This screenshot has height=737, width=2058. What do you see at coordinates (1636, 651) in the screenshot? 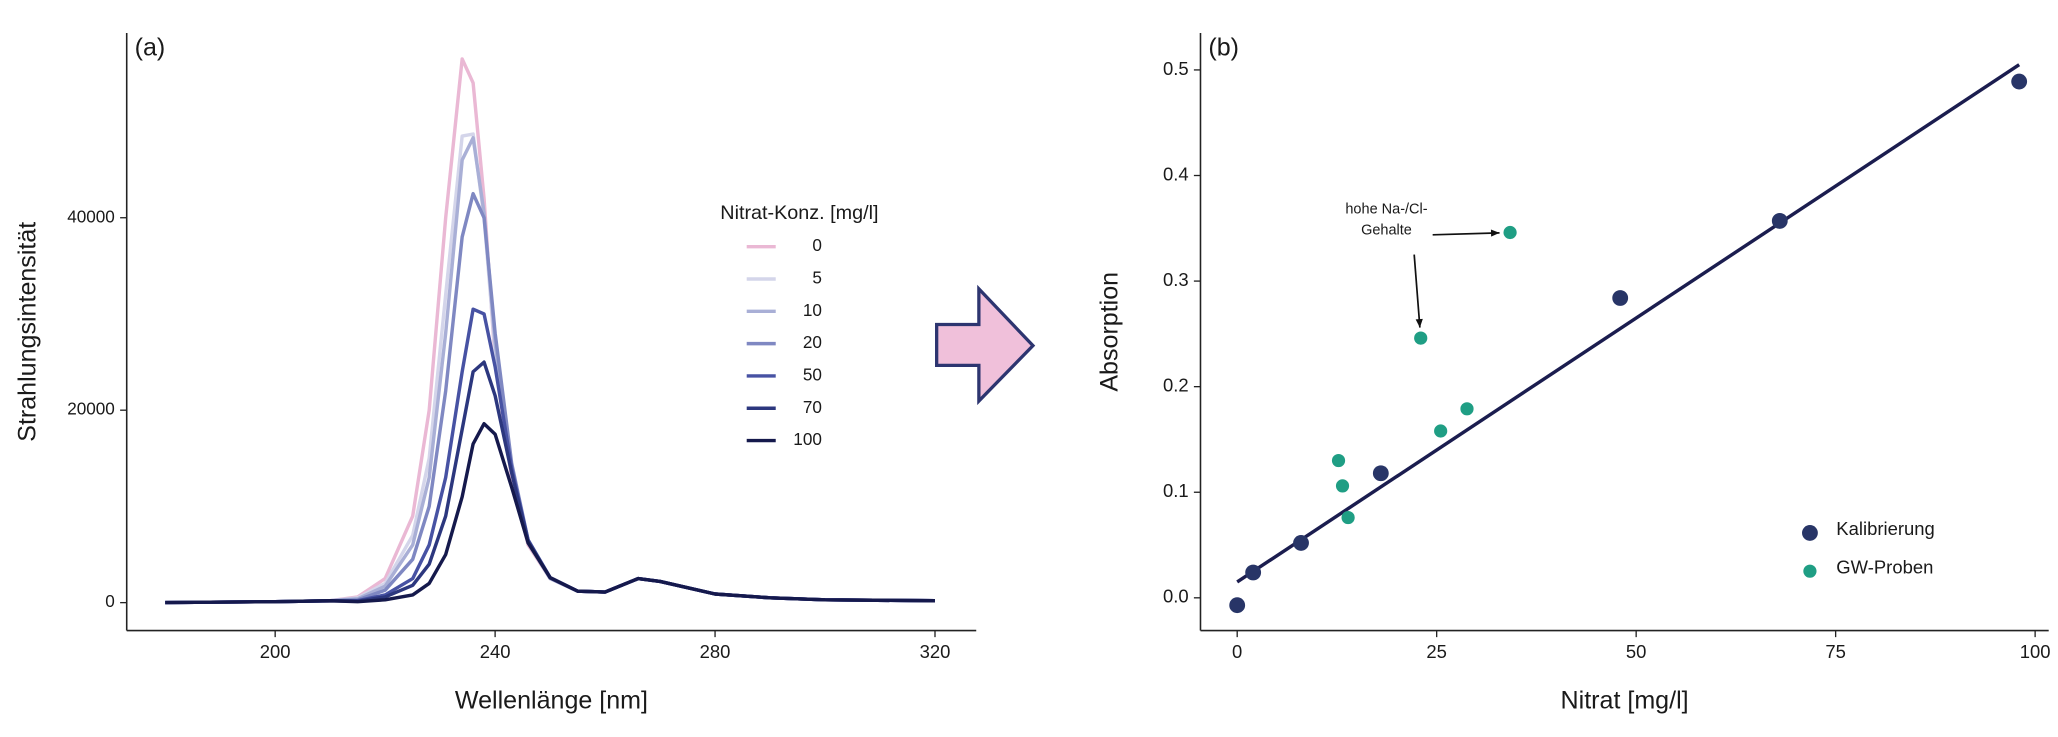
I see `x-tick-label: 50` at bounding box center [1636, 651].